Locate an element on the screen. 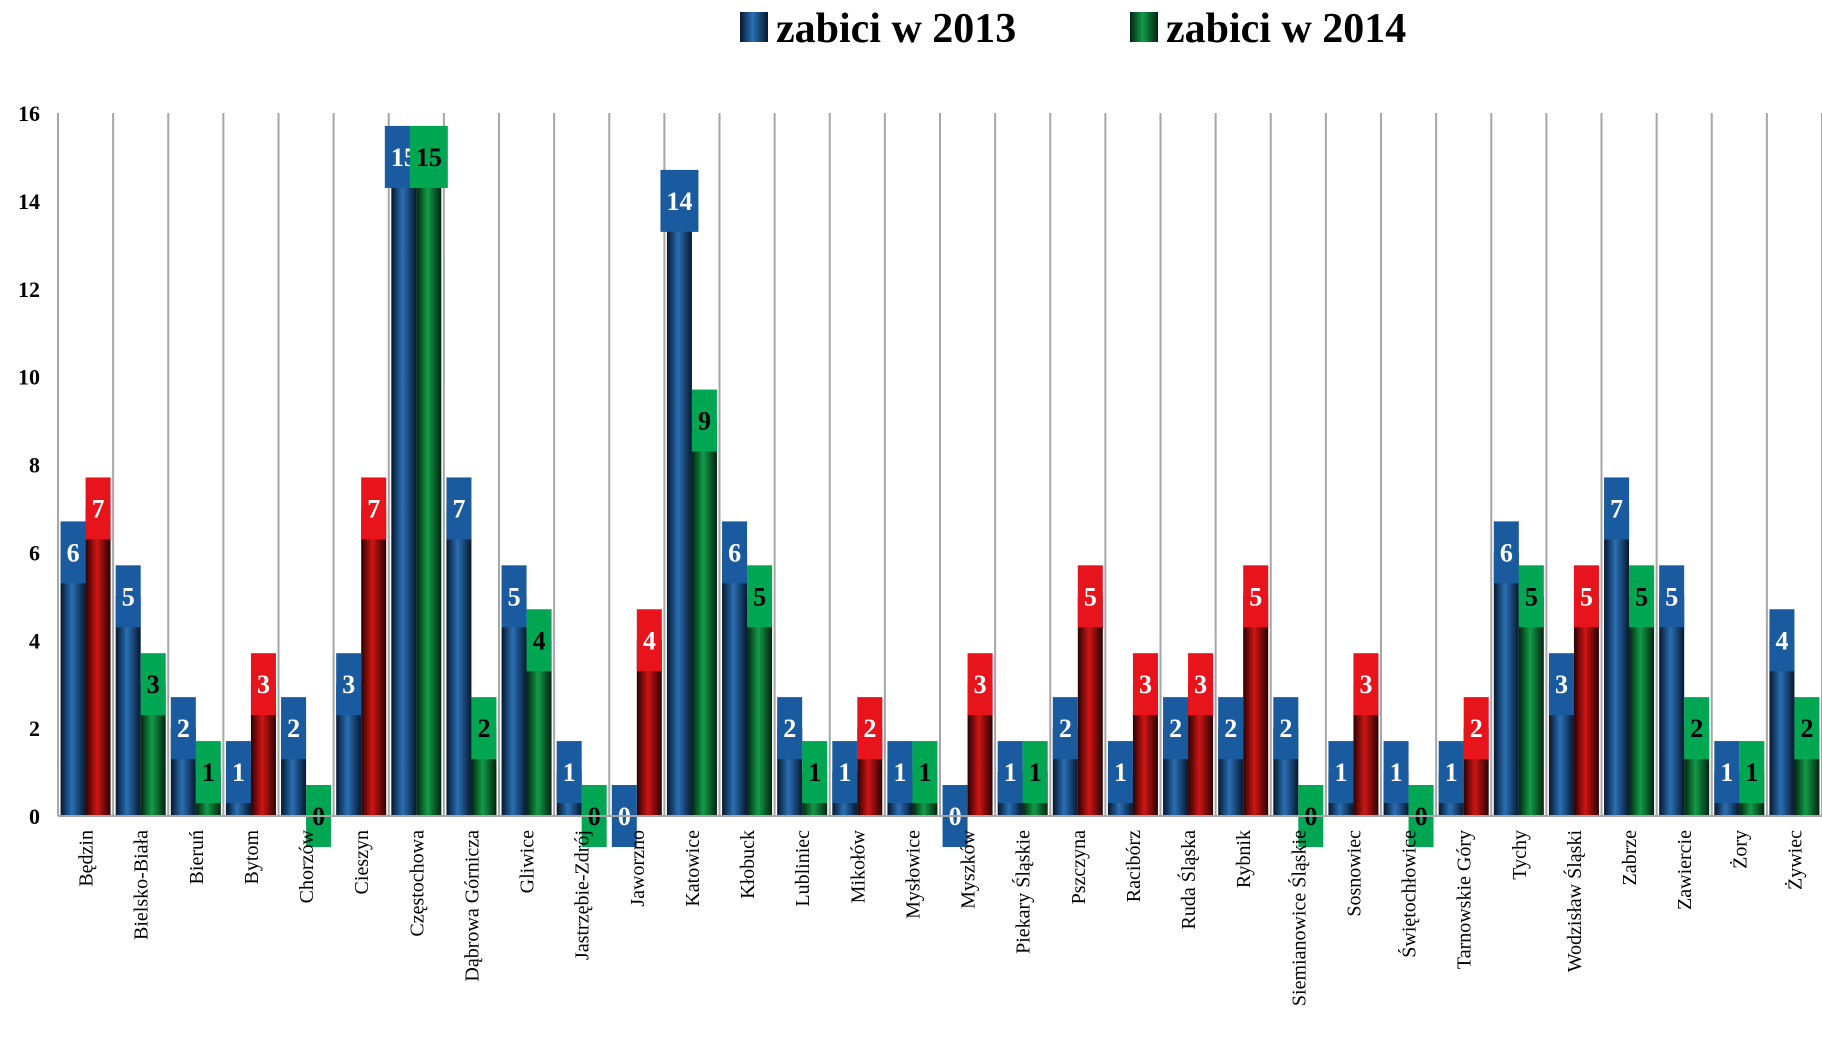 The width and height of the screenshot is (1822, 1039). data-label-2014-28: 5 is located at coordinates (1641, 596).